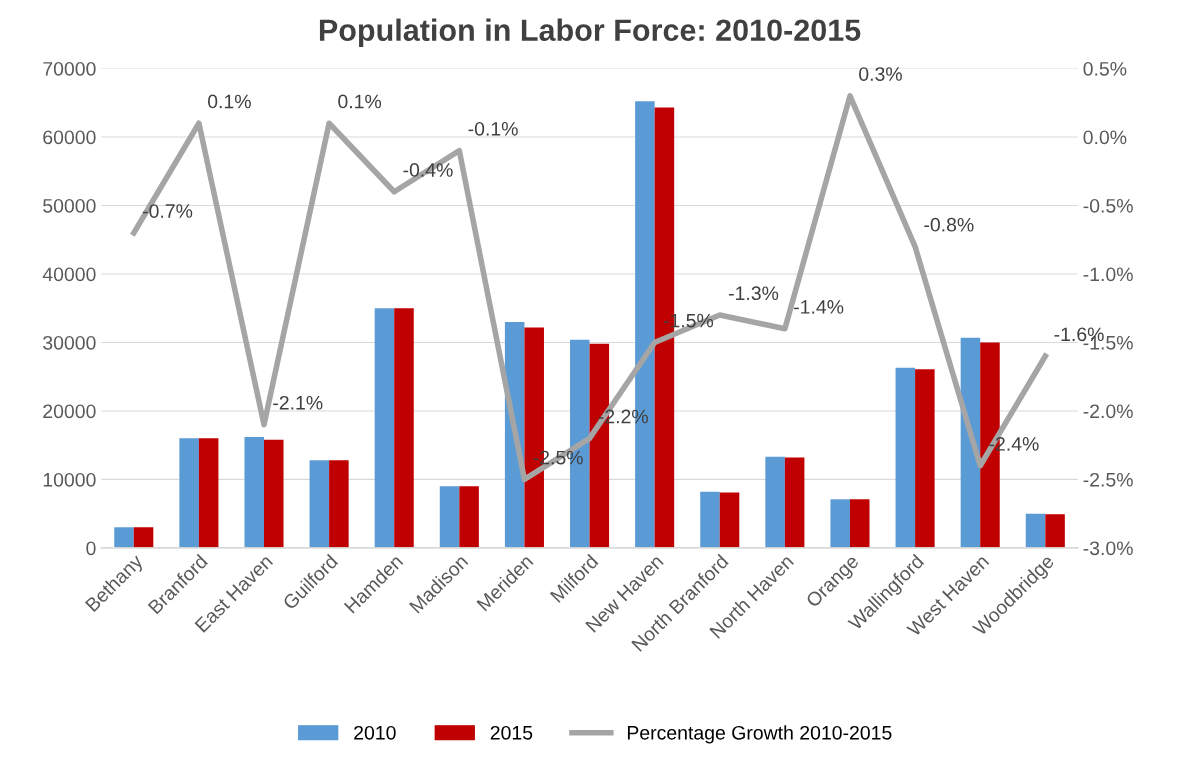 The height and width of the screenshot is (761, 1191). I want to click on y-tick-label: 10000, so click(69, 479).